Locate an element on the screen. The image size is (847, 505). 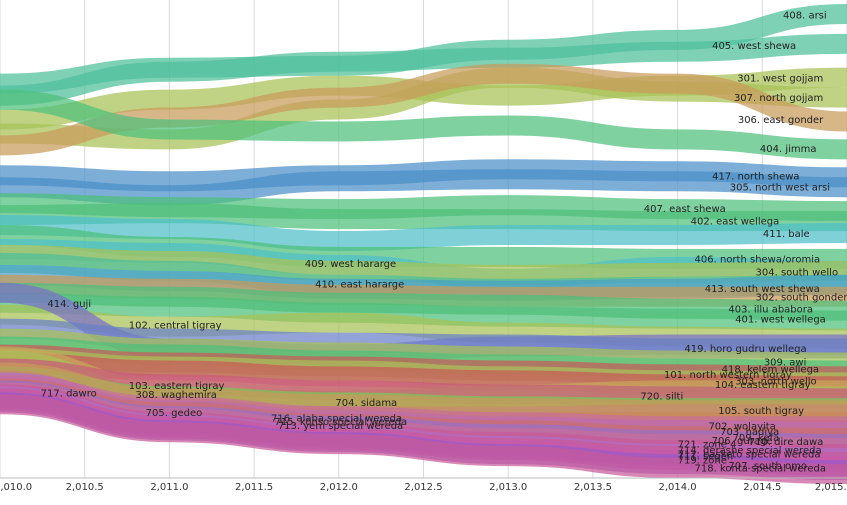
x-tick-label: 2,013.5 is located at coordinates (593, 487).